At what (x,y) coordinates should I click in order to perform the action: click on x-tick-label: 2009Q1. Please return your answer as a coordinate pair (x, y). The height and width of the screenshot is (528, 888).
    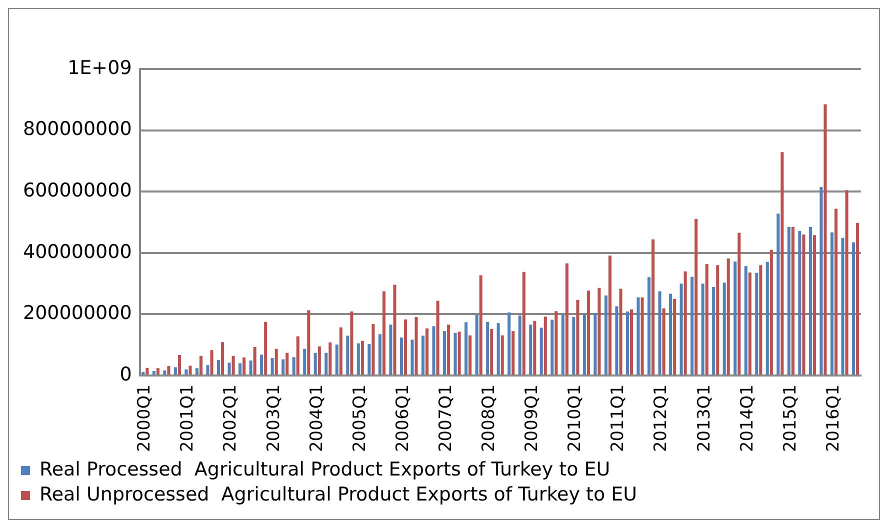
    Looking at the image, I should click on (532, 418).